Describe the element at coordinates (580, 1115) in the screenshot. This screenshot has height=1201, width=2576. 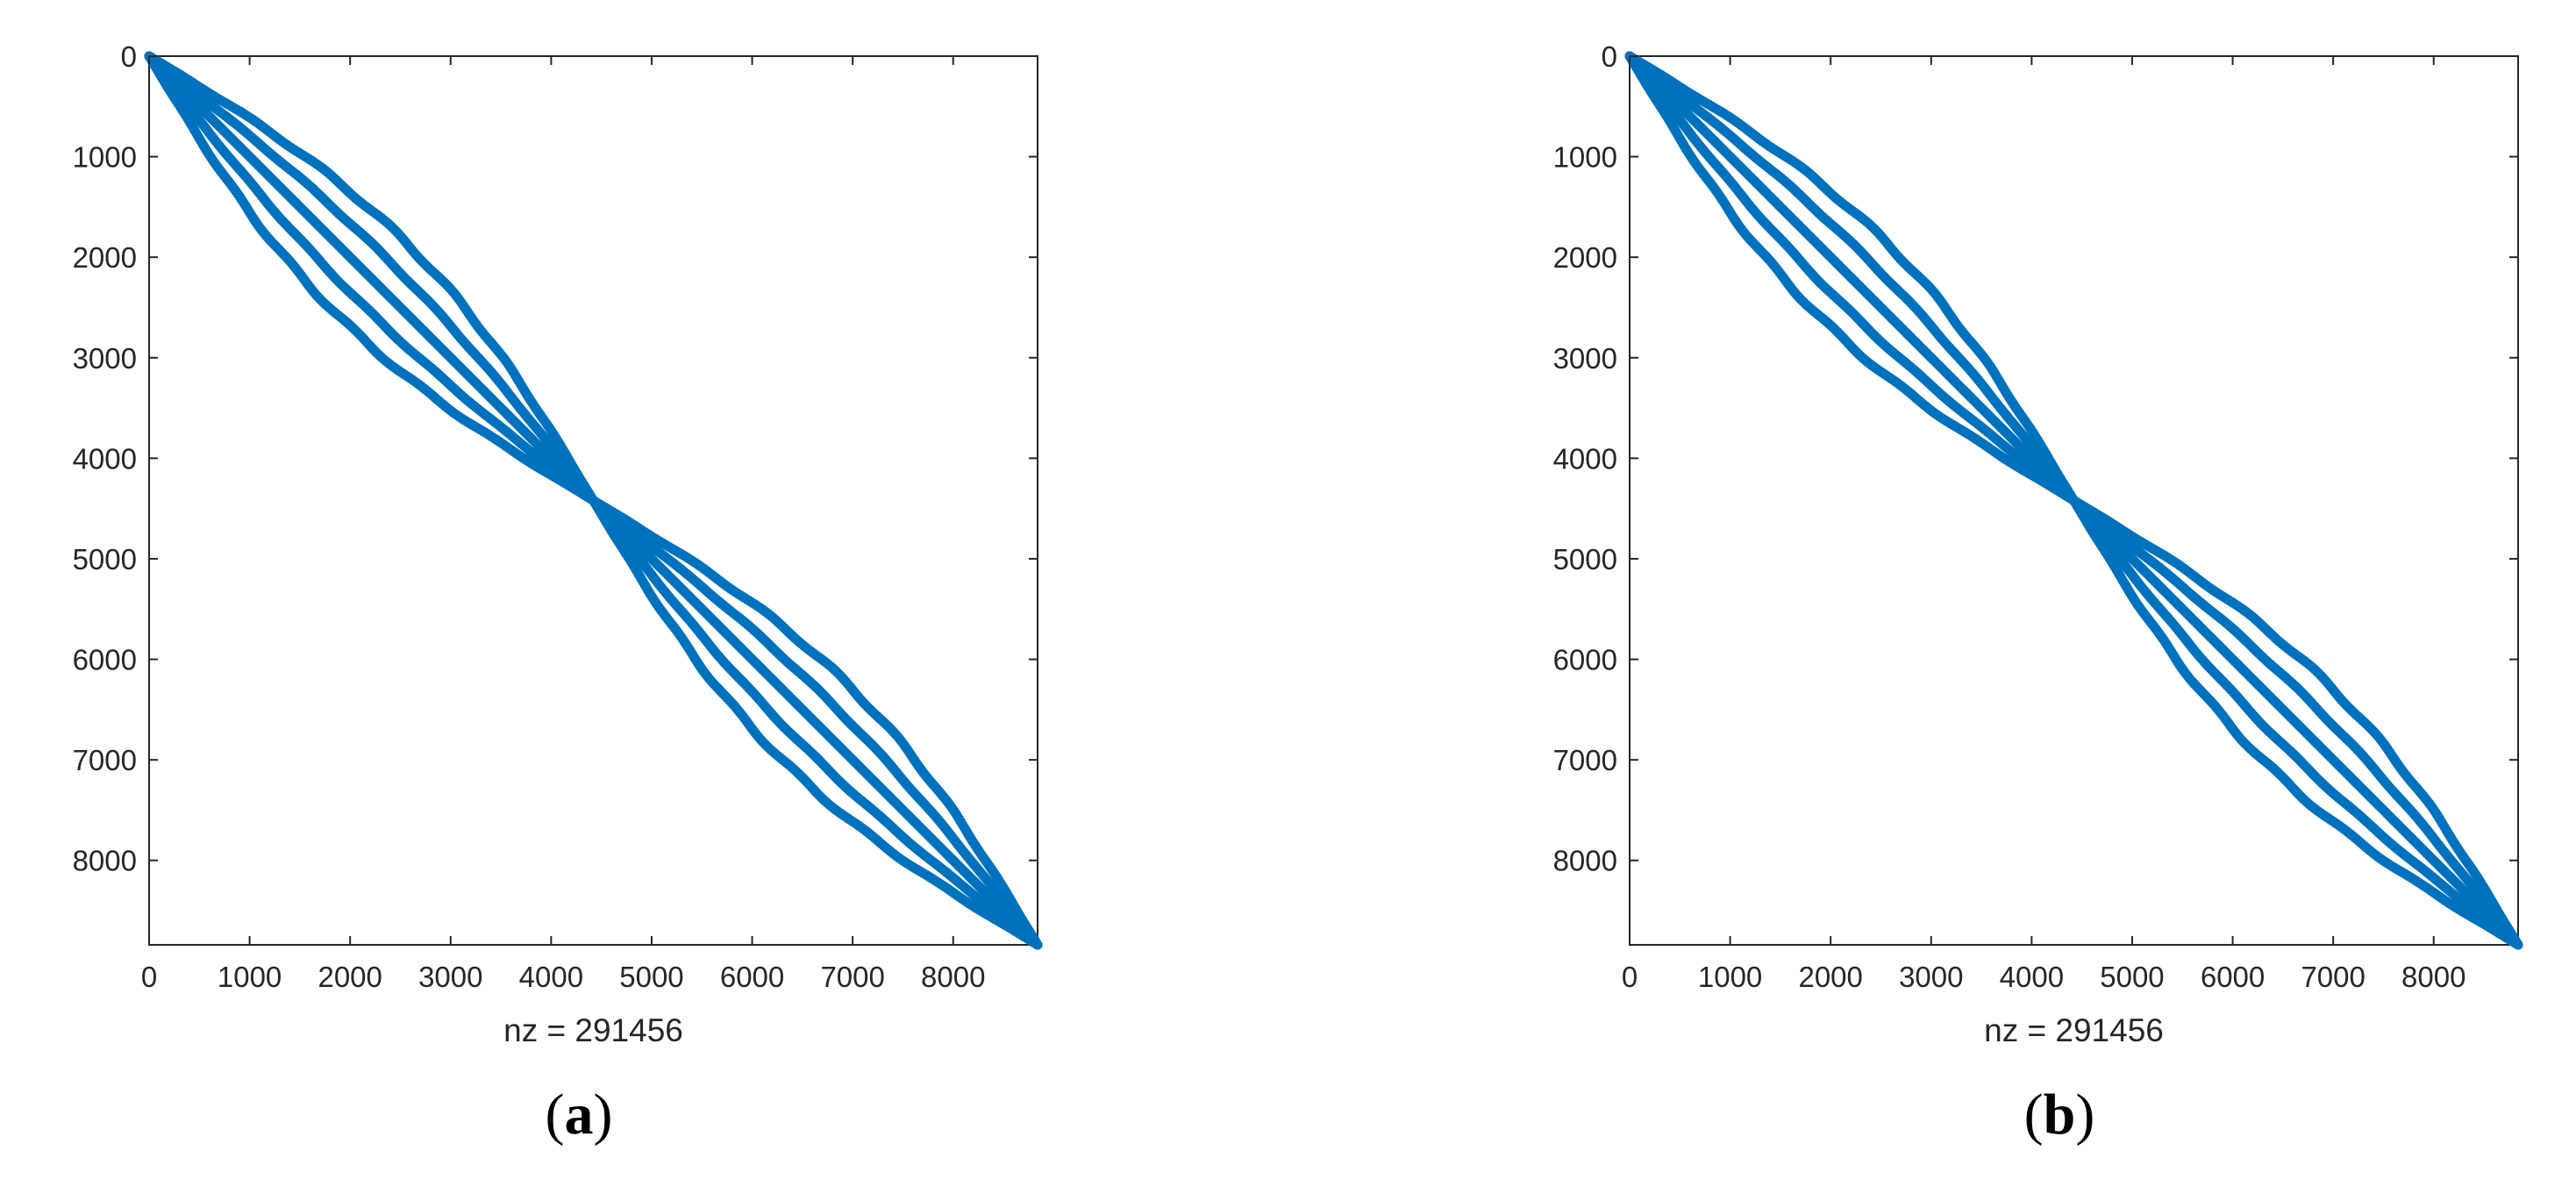
I see `panel-label: (a)` at that location.